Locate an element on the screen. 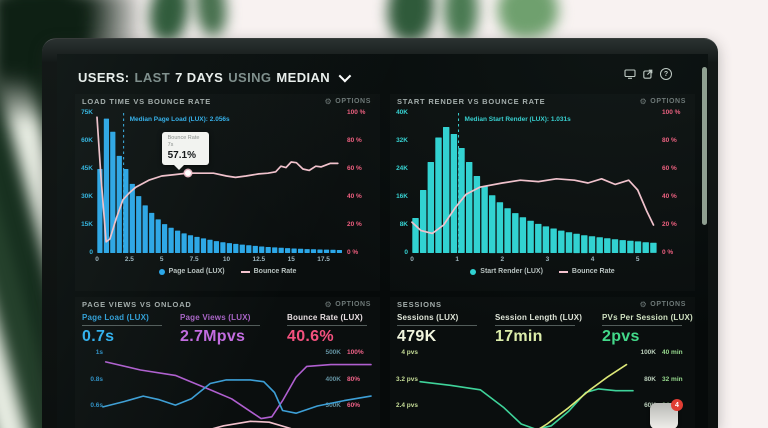  y-axis-tick-right: 400K is located at coordinates (333, 379).